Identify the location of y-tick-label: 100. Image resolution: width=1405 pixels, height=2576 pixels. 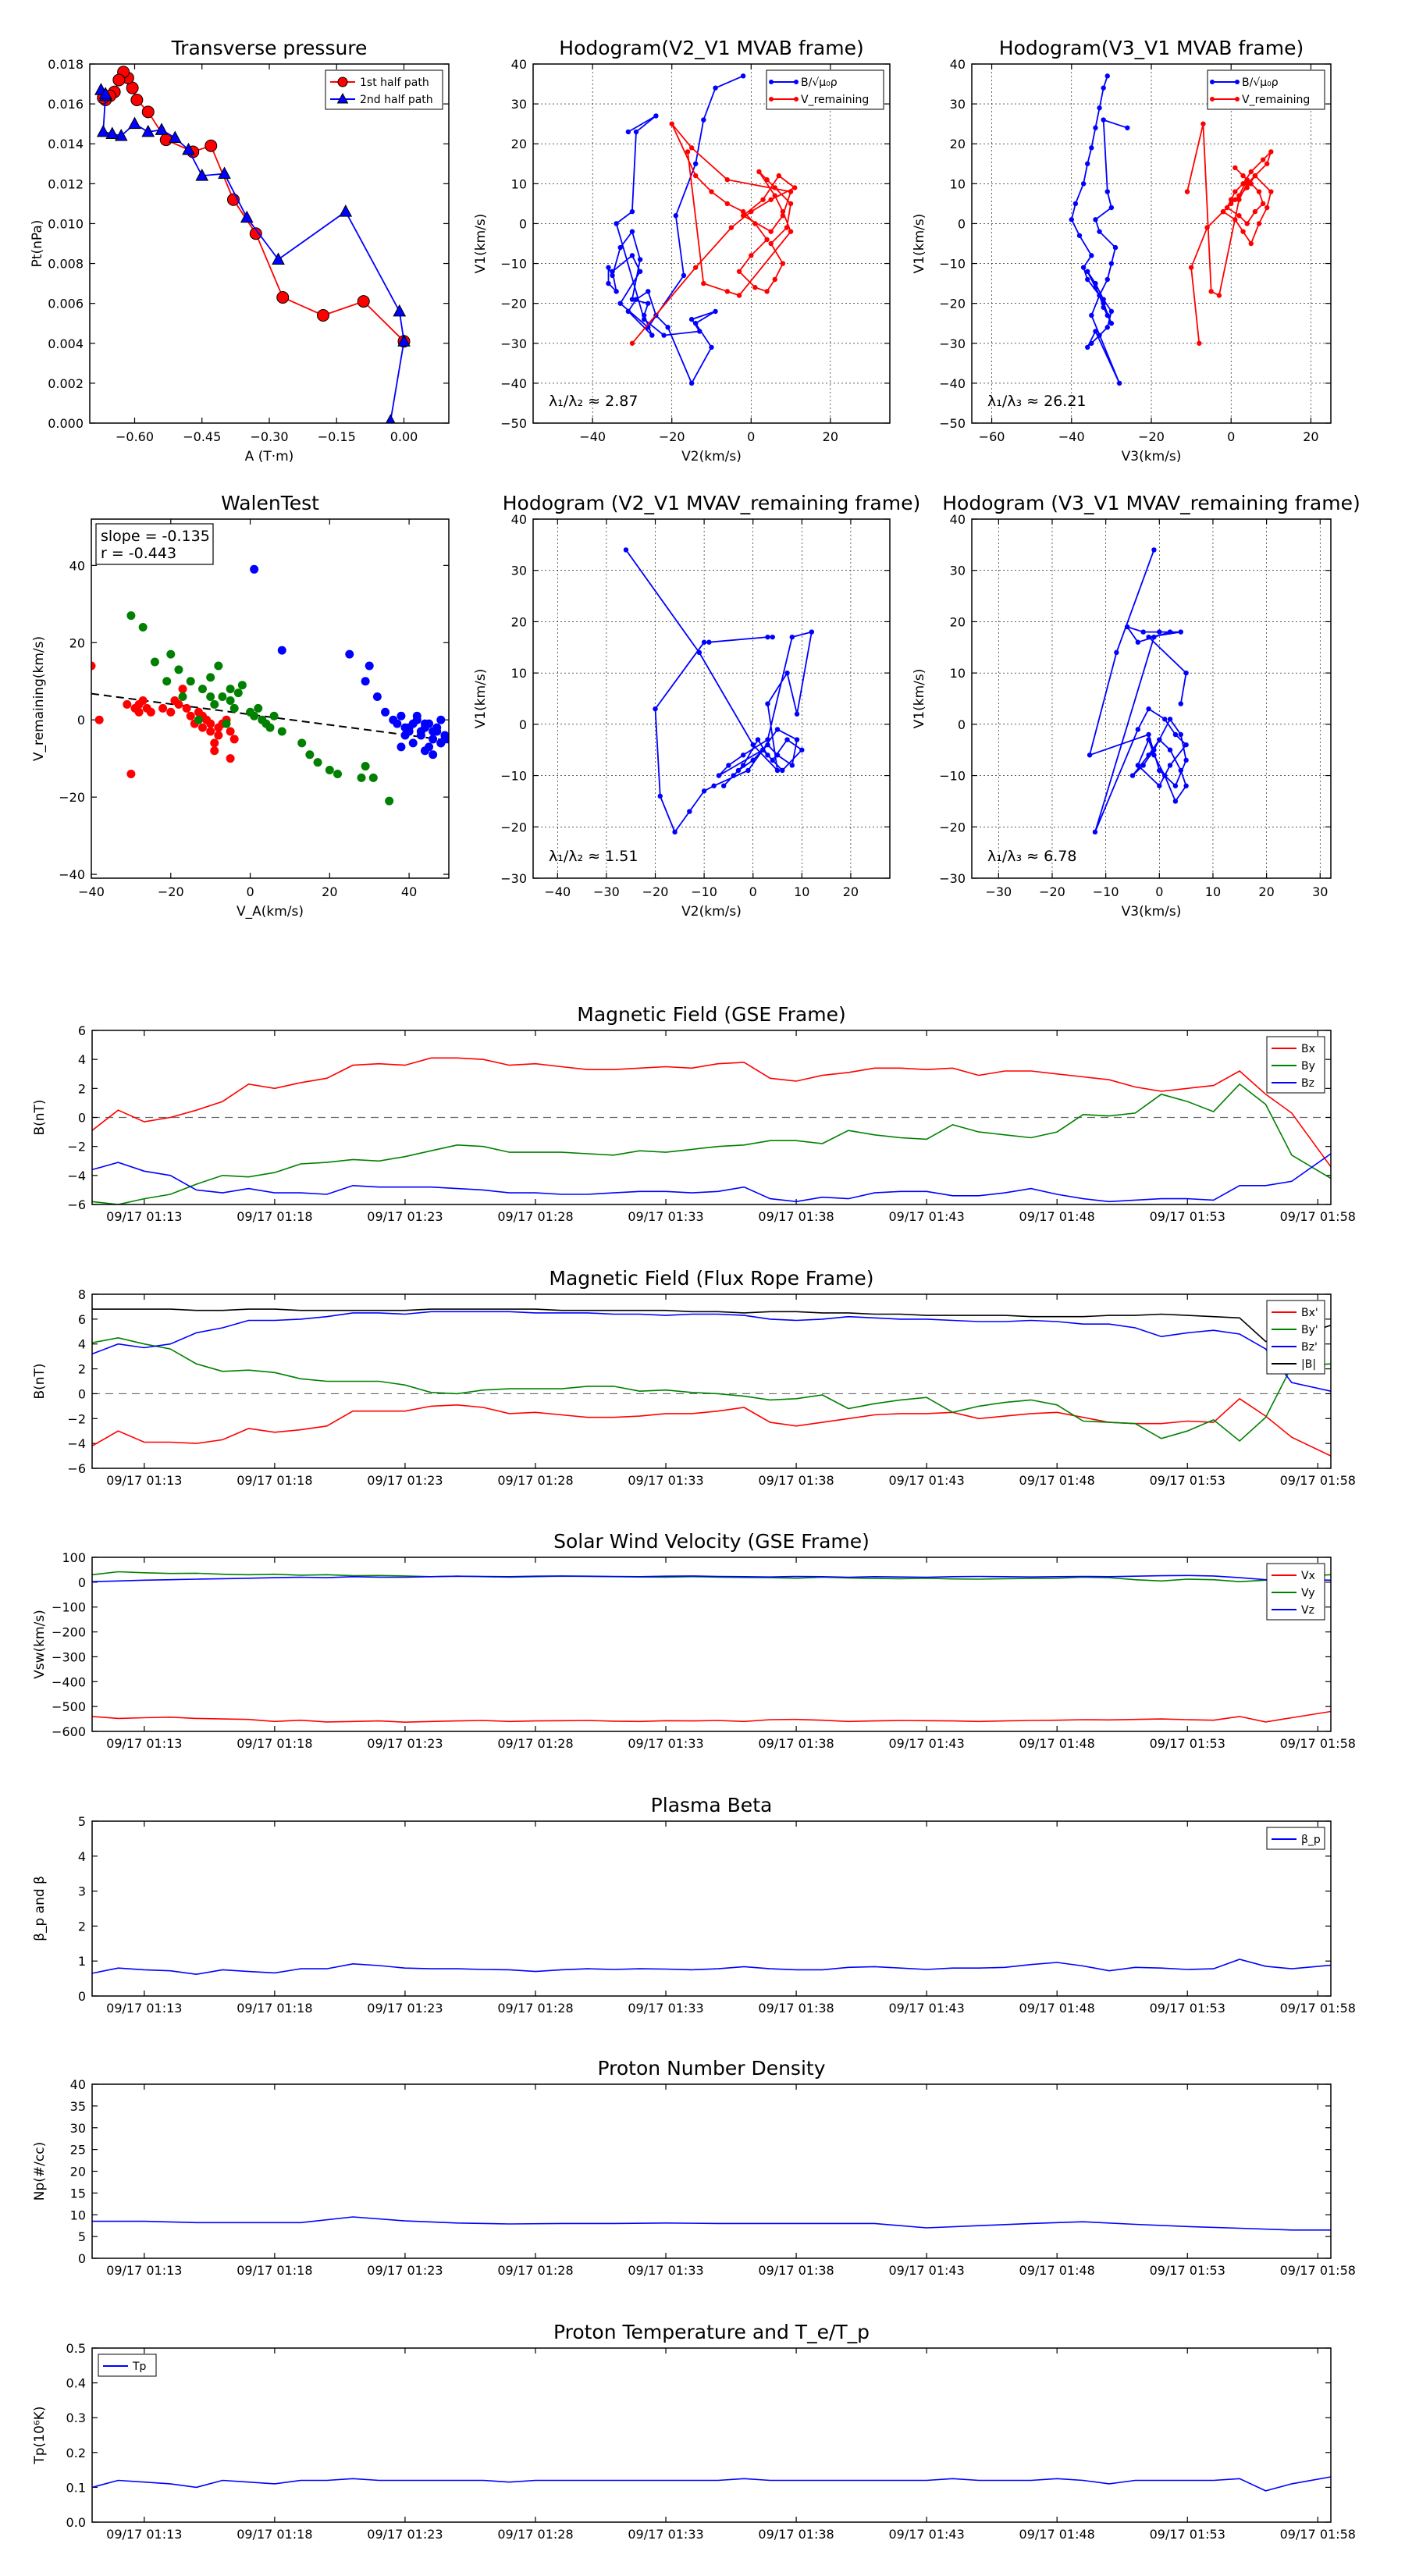
(74, 1557).